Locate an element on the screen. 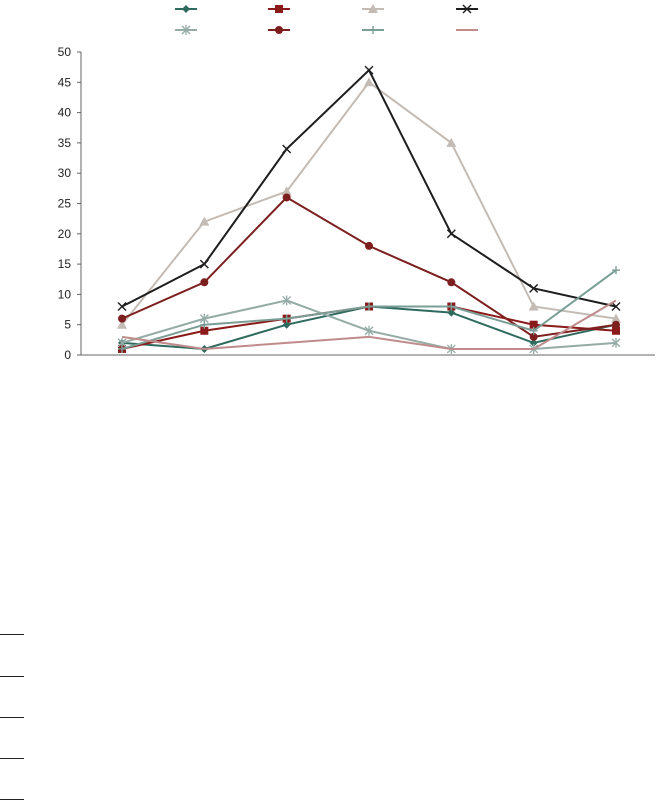 This screenshot has height=801, width=669. y-tick-label: 15 is located at coordinates (65, 264).